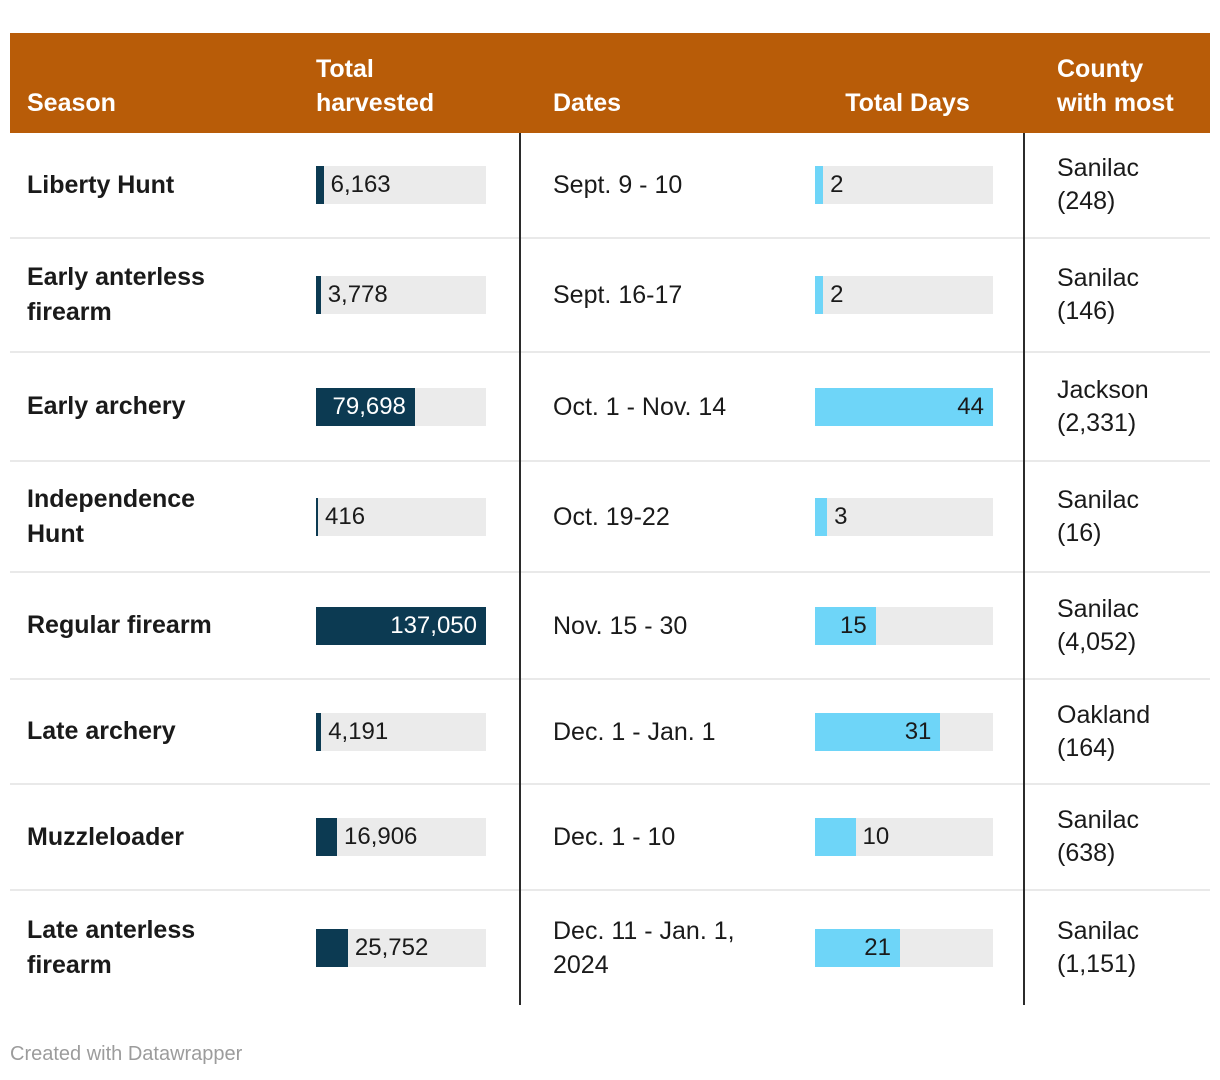 The width and height of the screenshot is (1220, 1080). What do you see at coordinates (391, 947) in the screenshot?
I see `harvested-value: 25,752` at bounding box center [391, 947].